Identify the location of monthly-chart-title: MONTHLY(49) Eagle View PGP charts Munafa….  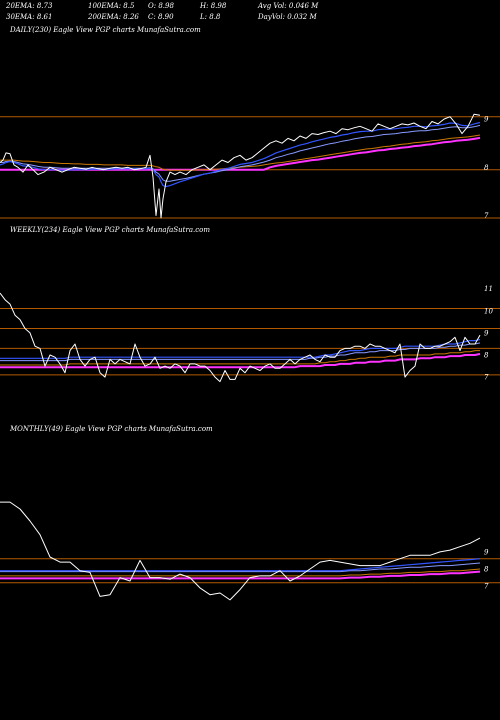
(111, 429).